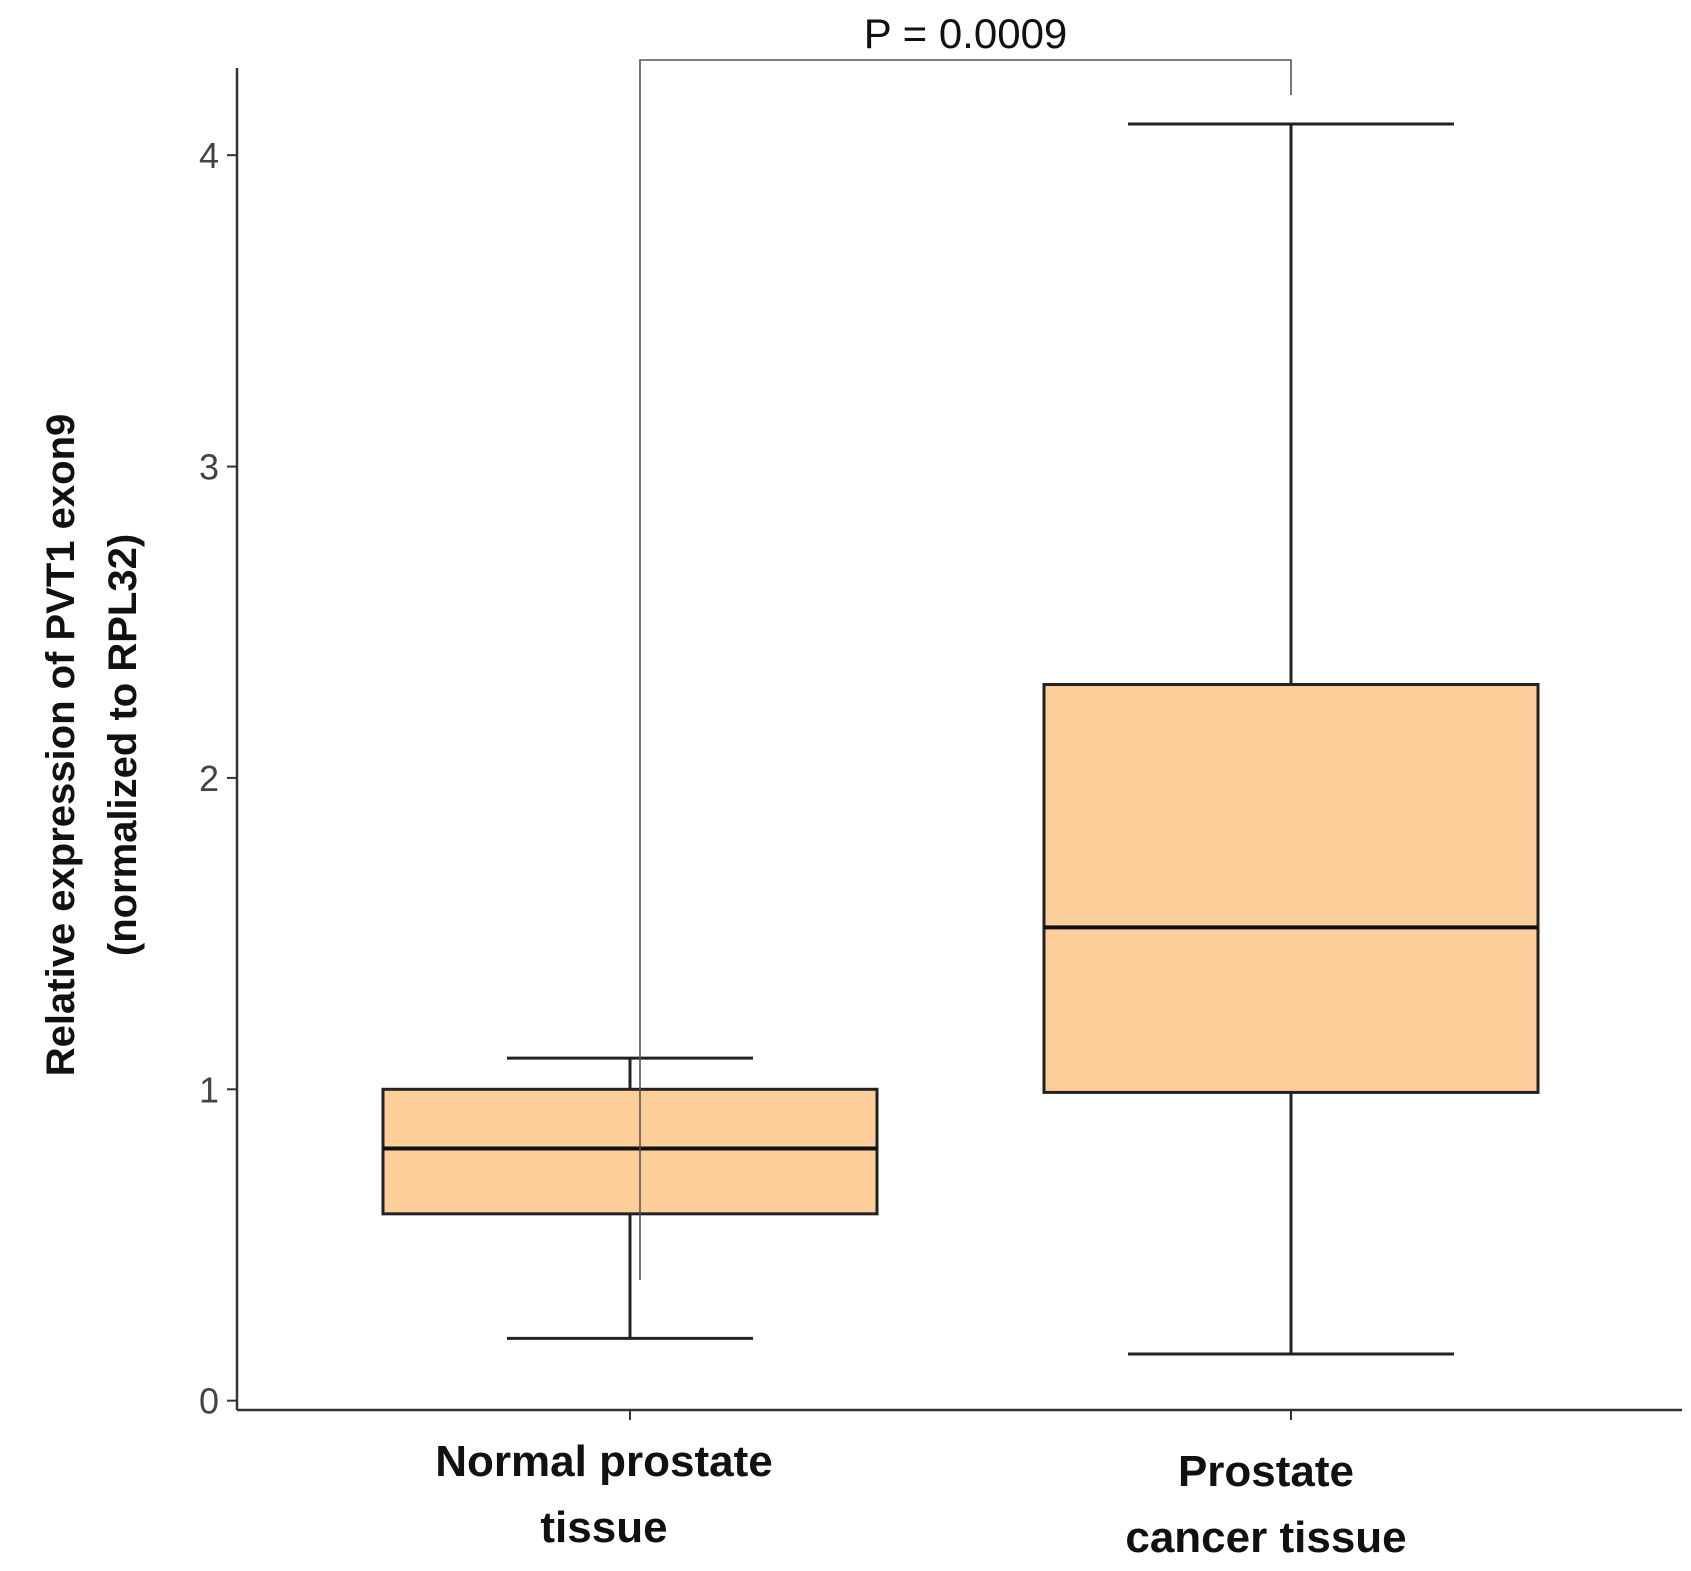 This screenshot has width=1691, height=1571. Describe the element at coordinates (209, 1089) in the screenshot. I see `y-tick-label: 1` at that location.